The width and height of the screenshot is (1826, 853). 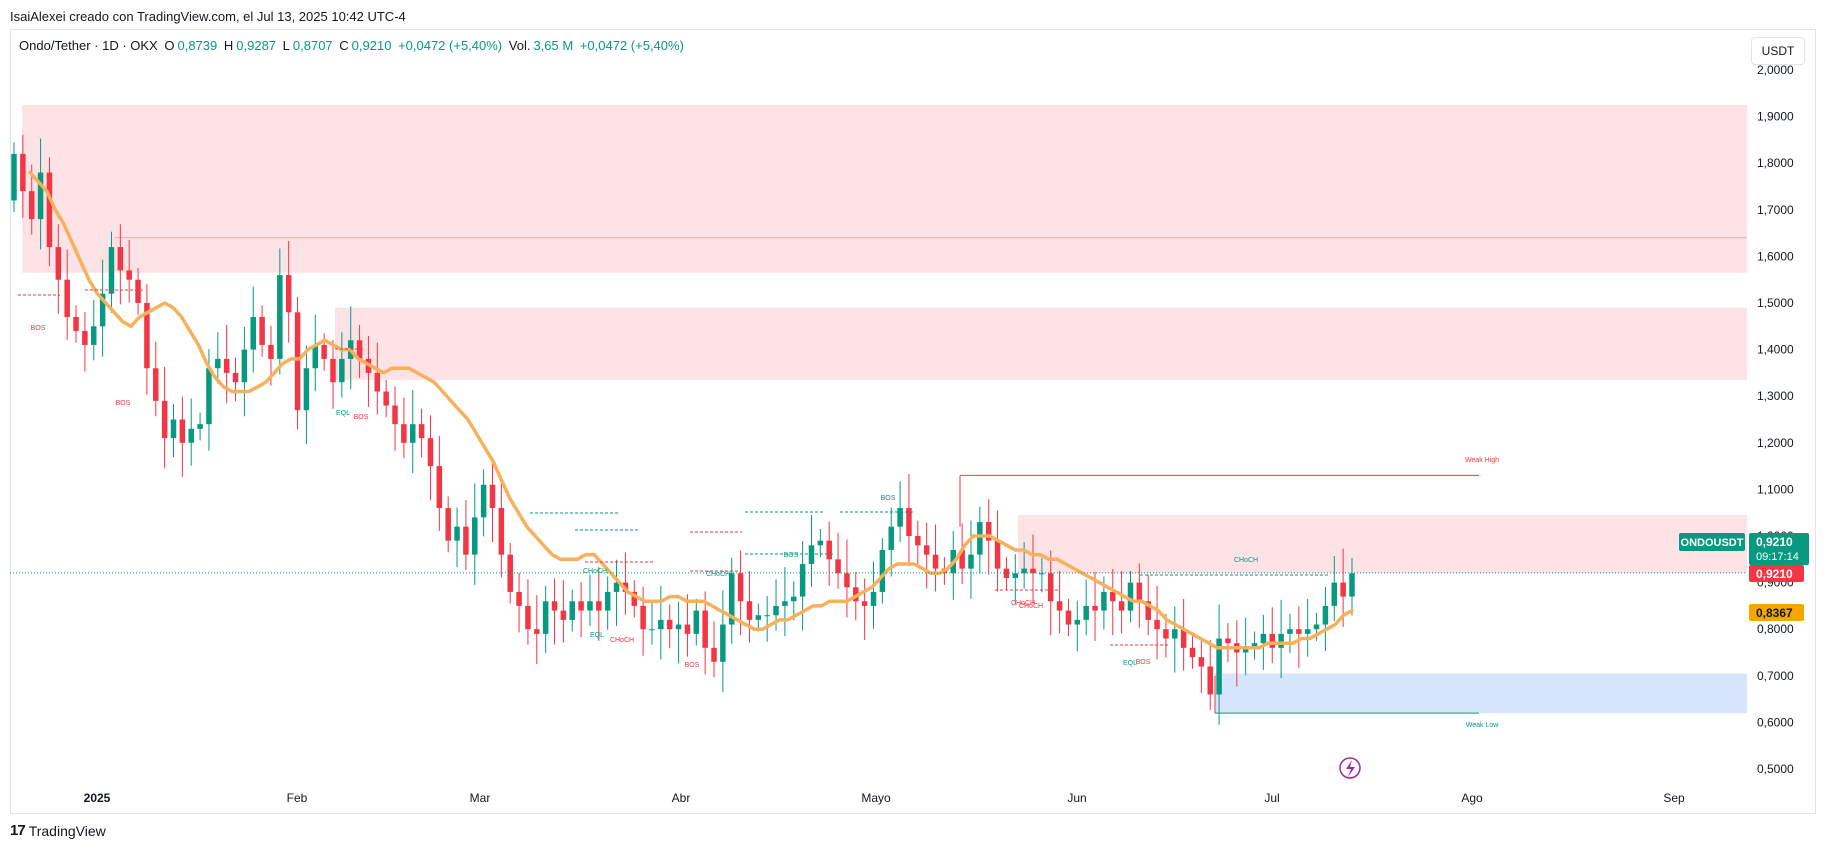 I want to click on x-tick-label: 2025, so click(x=97, y=798).